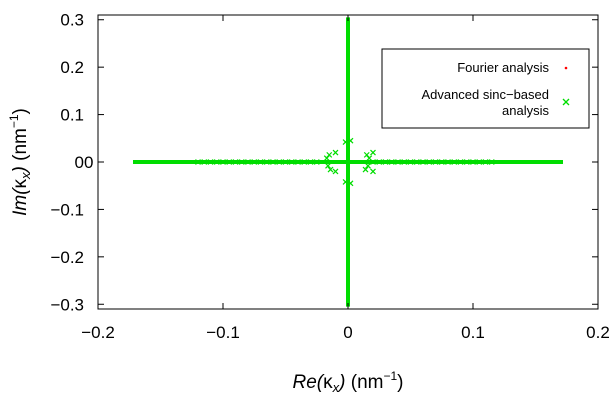  I want to click on y-tick-label: 0.3, so click(72, 20).